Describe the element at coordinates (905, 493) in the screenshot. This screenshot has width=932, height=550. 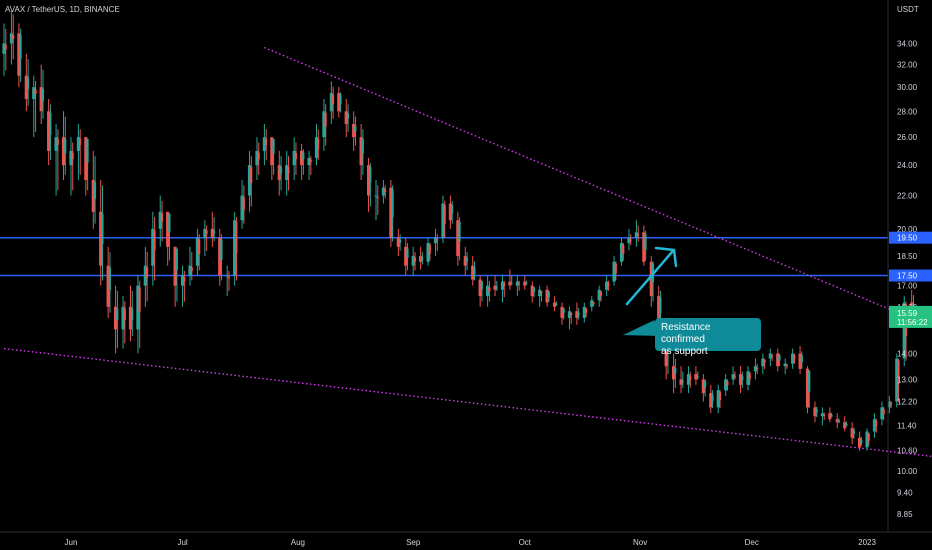
I see `y-tick-label: 9.40` at that location.